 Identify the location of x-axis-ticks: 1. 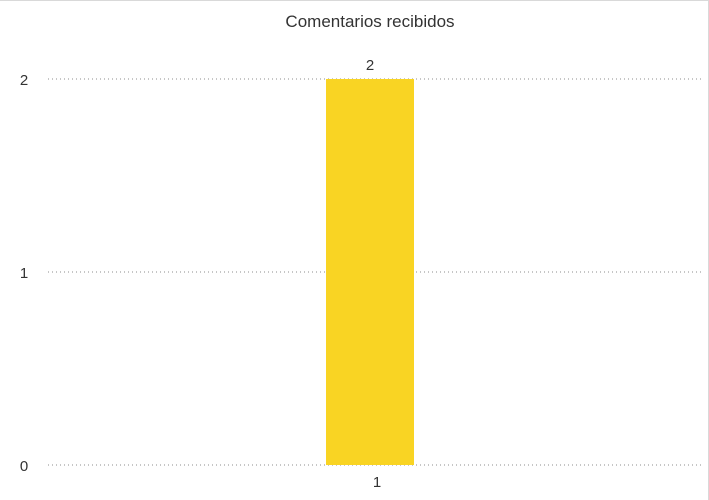
(377, 482).